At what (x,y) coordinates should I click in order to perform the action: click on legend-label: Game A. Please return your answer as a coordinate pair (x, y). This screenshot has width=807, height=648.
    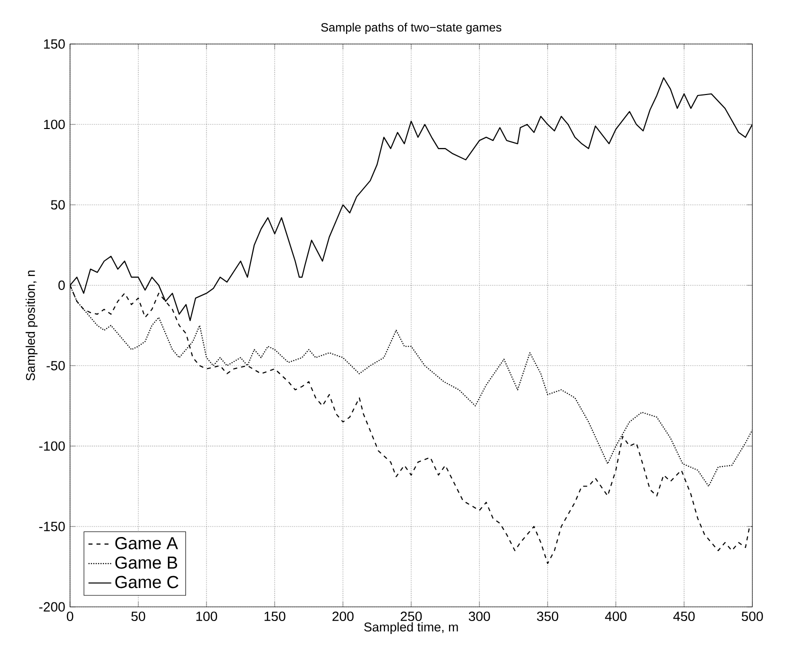
    Looking at the image, I should click on (146, 543).